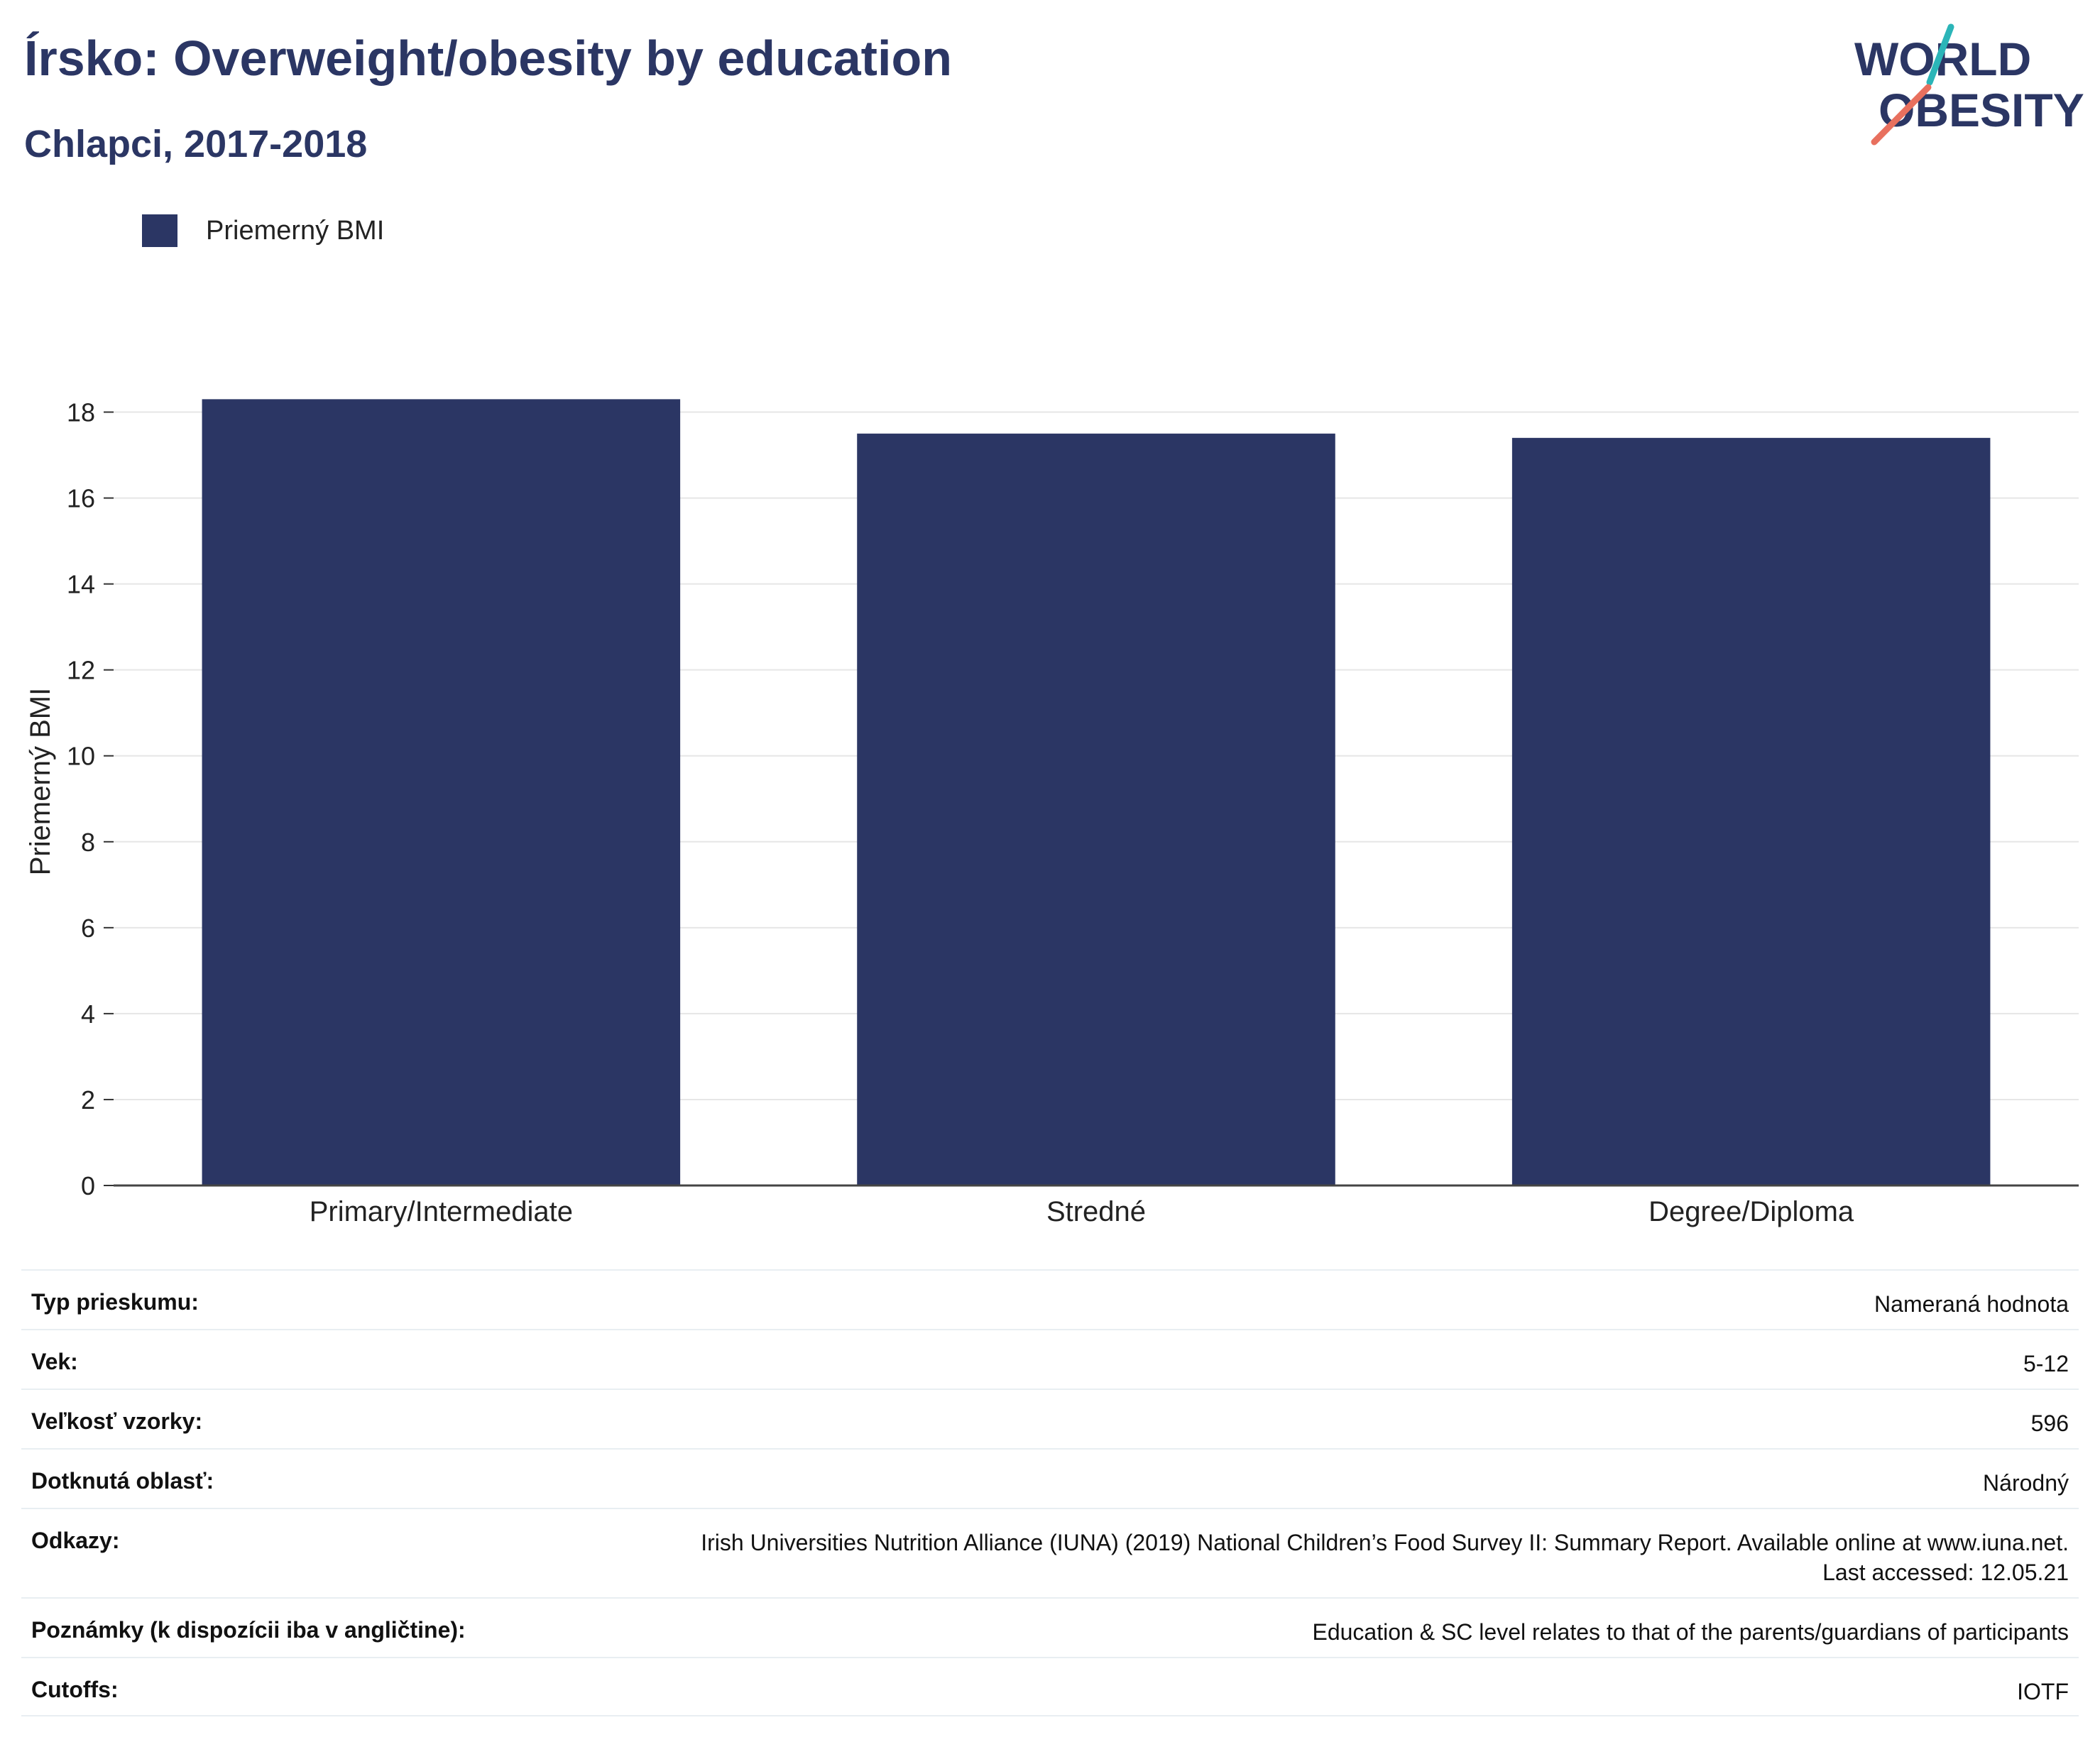 The height and width of the screenshot is (1747, 2100). Describe the element at coordinates (1971, 1304) in the screenshot. I see `info-value: Nameraná hodnota` at that location.